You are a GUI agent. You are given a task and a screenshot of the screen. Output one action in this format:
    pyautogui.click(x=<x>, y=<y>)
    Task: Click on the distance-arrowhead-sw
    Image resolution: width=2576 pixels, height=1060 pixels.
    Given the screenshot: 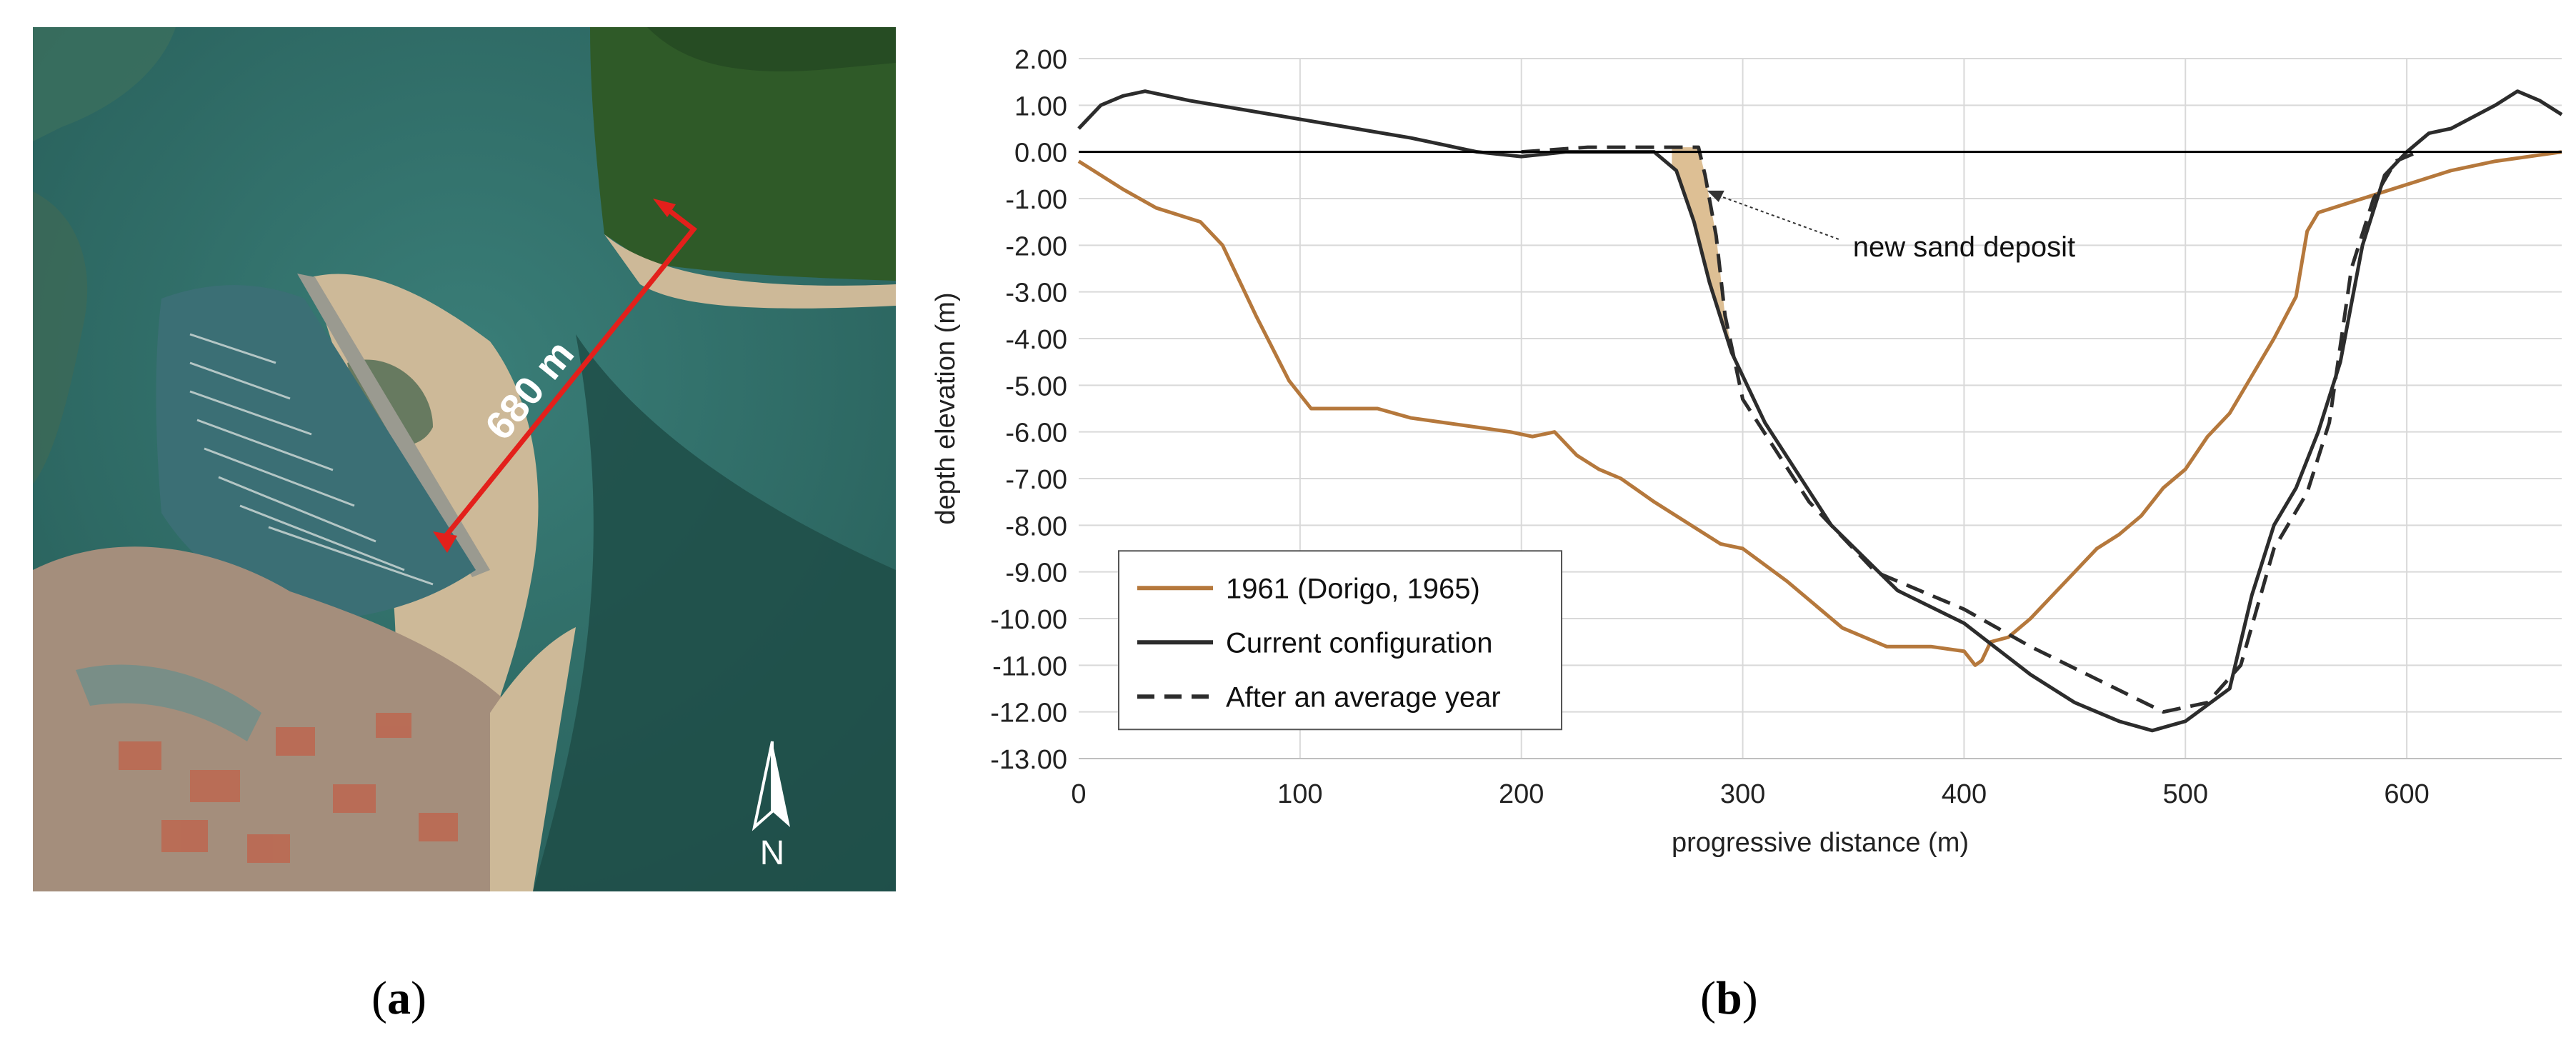 What is the action you would take?
    pyautogui.click(x=445, y=542)
    